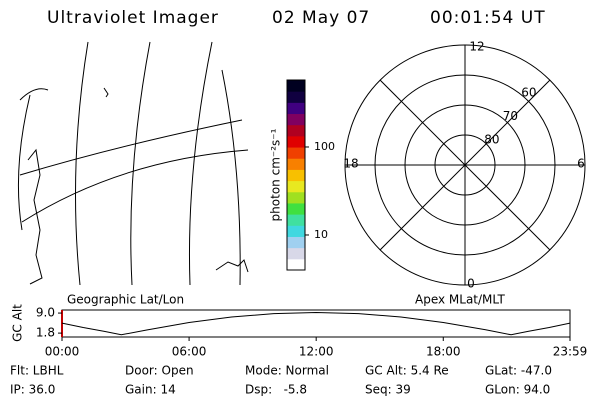 The width and height of the screenshot is (600, 400). Describe the element at coordinates (517, 390) in the screenshot. I see `status-field: GLon: 94.0` at that location.